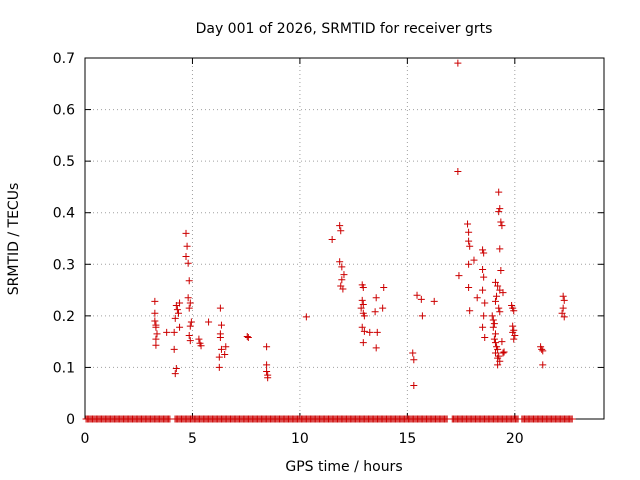 Image resolution: width=640 pixels, height=480 pixels. Describe the element at coordinates (14, 239) in the screenshot. I see `y-axis-label: SRMTID / TECUs` at that location.